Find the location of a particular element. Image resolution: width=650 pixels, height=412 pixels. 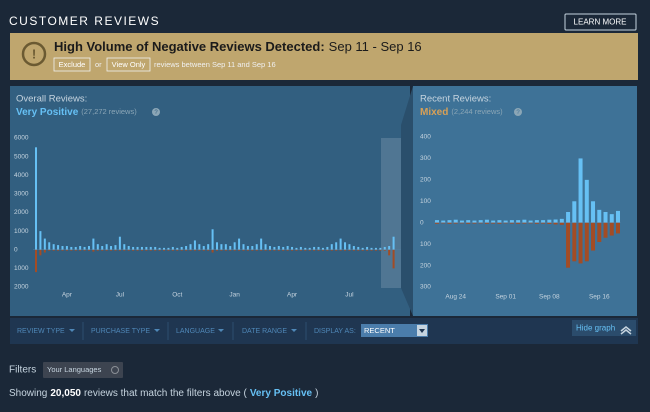

panel-connector is located at coordinates (407, 201).